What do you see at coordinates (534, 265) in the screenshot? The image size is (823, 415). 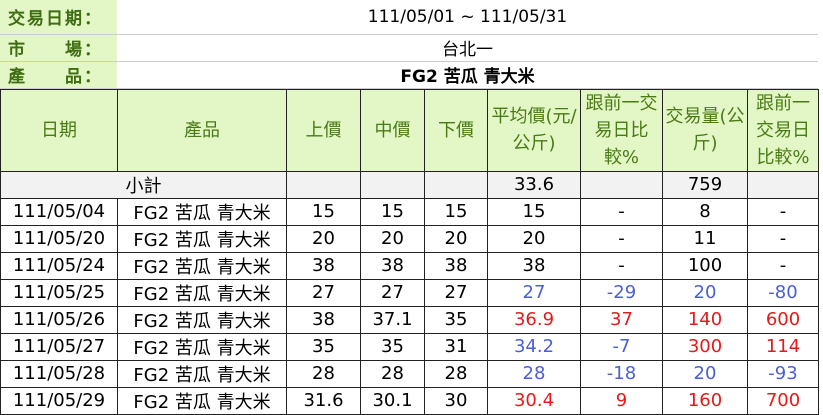 I see `cell-avg: 38` at bounding box center [534, 265].